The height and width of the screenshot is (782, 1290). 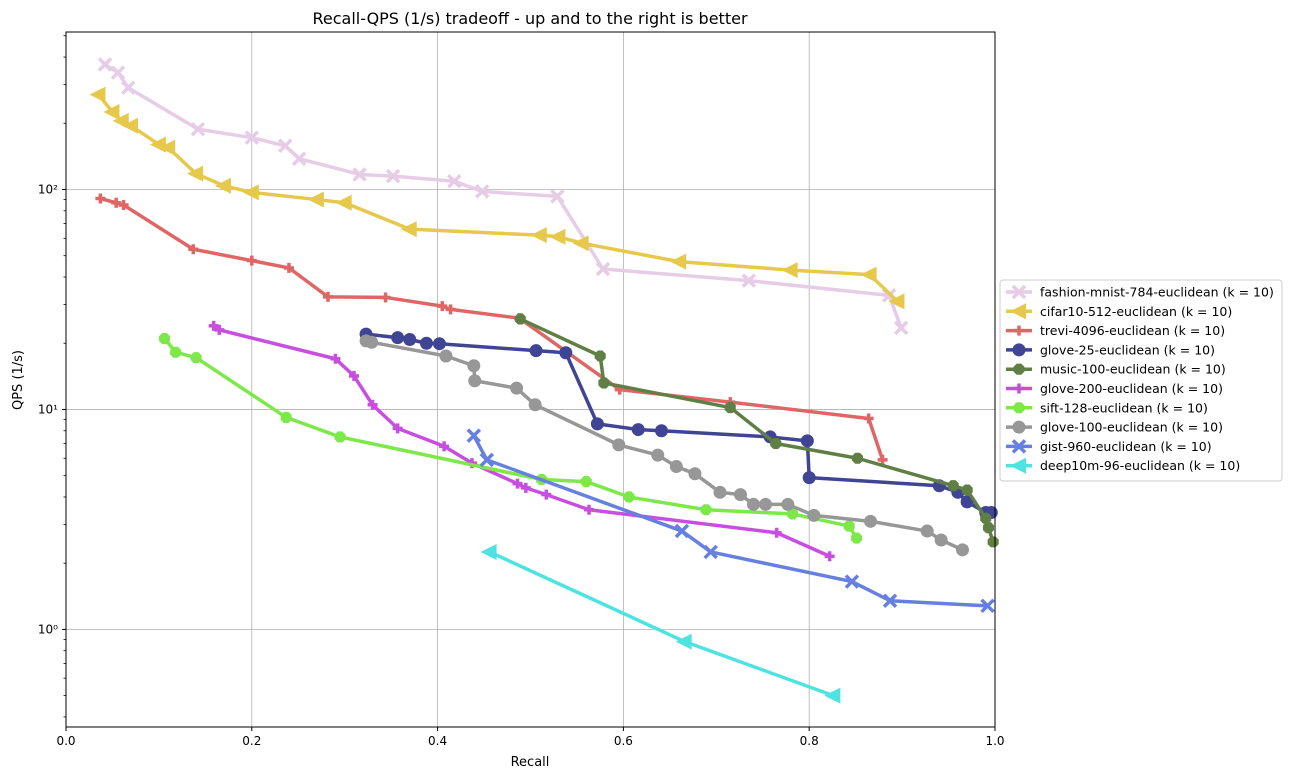 I want to click on y-tick-label: 10¹, so click(x=48, y=409).